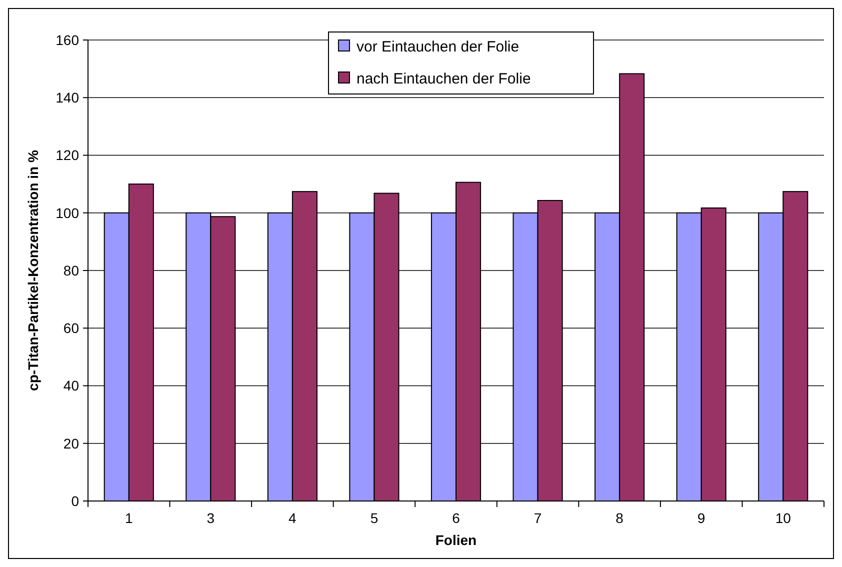 The image size is (842, 567). What do you see at coordinates (71, 328) in the screenshot?
I see `y-tick-label: 60` at bounding box center [71, 328].